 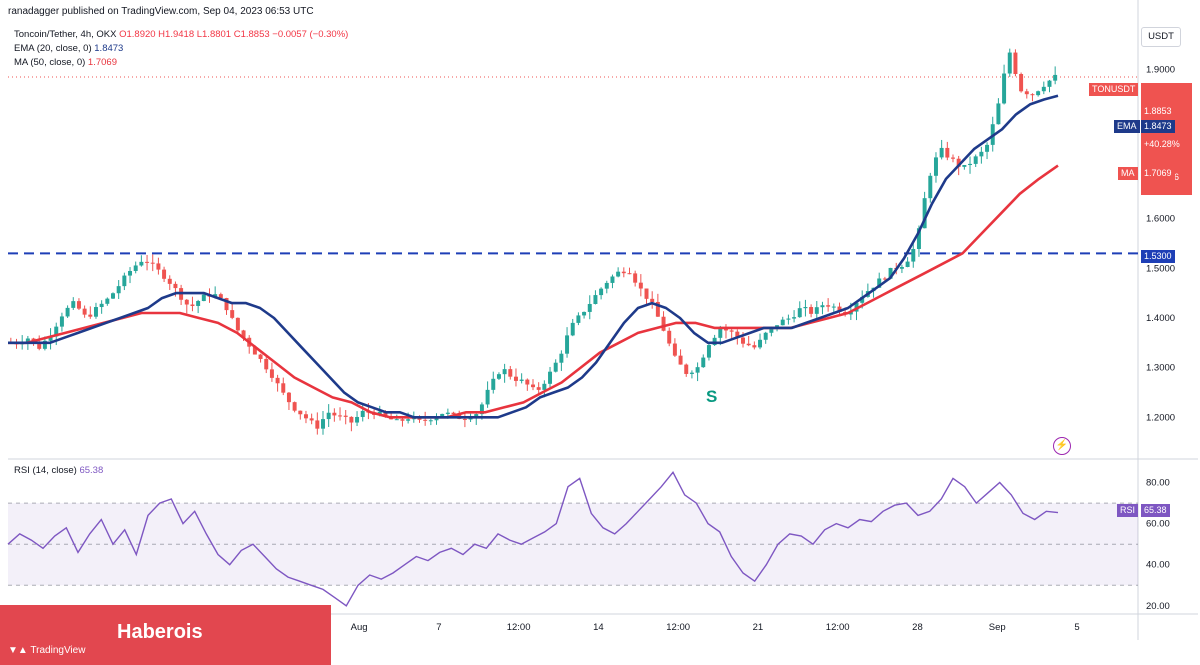 What do you see at coordinates (1158, 256) in the screenshot?
I see `level-axis-value: 1.5300` at bounding box center [1158, 256].